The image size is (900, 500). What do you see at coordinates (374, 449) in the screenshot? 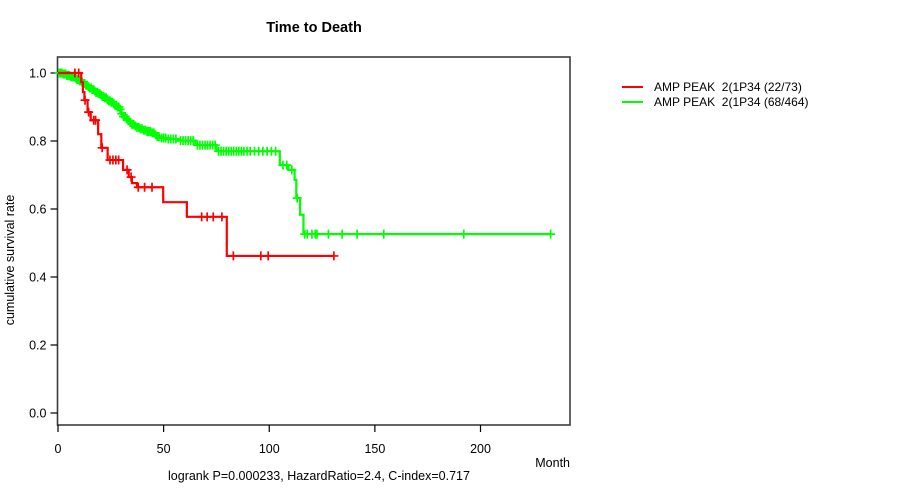
I see `x-tick-label: 150` at bounding box center [374, 449].